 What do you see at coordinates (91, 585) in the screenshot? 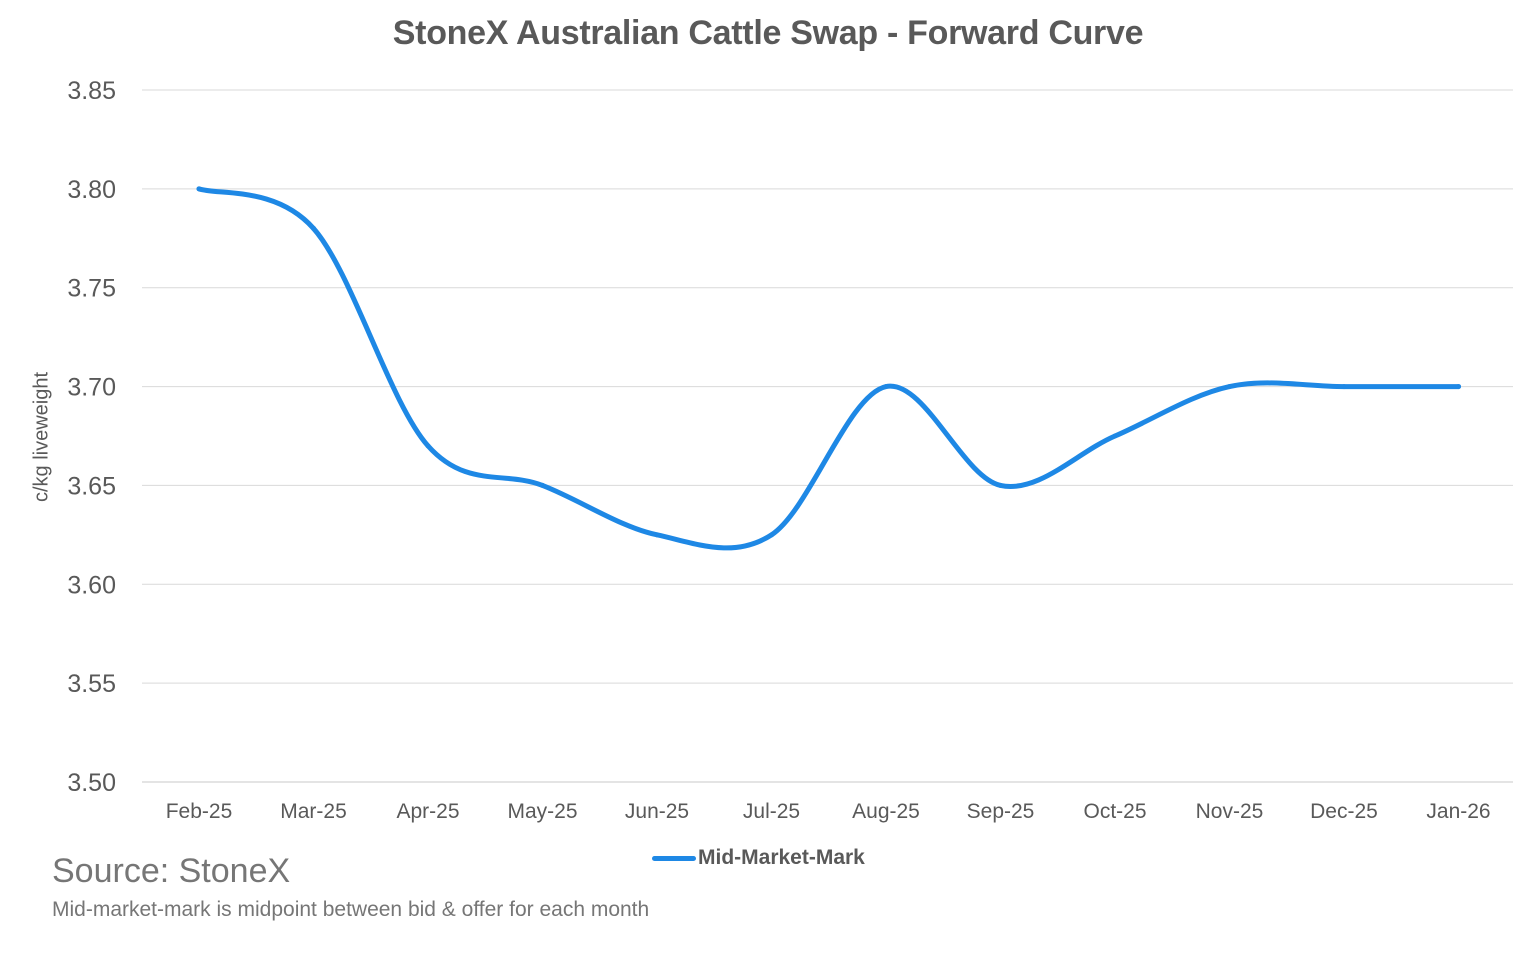
I see `y-tick-label: 3.60` at bounding box center [91, 585].